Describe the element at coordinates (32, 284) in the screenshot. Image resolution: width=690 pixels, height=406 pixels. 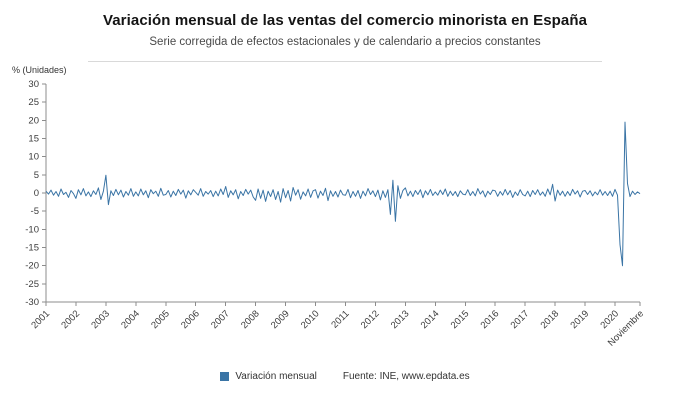
I see `y-tick-label: -25` at that location.